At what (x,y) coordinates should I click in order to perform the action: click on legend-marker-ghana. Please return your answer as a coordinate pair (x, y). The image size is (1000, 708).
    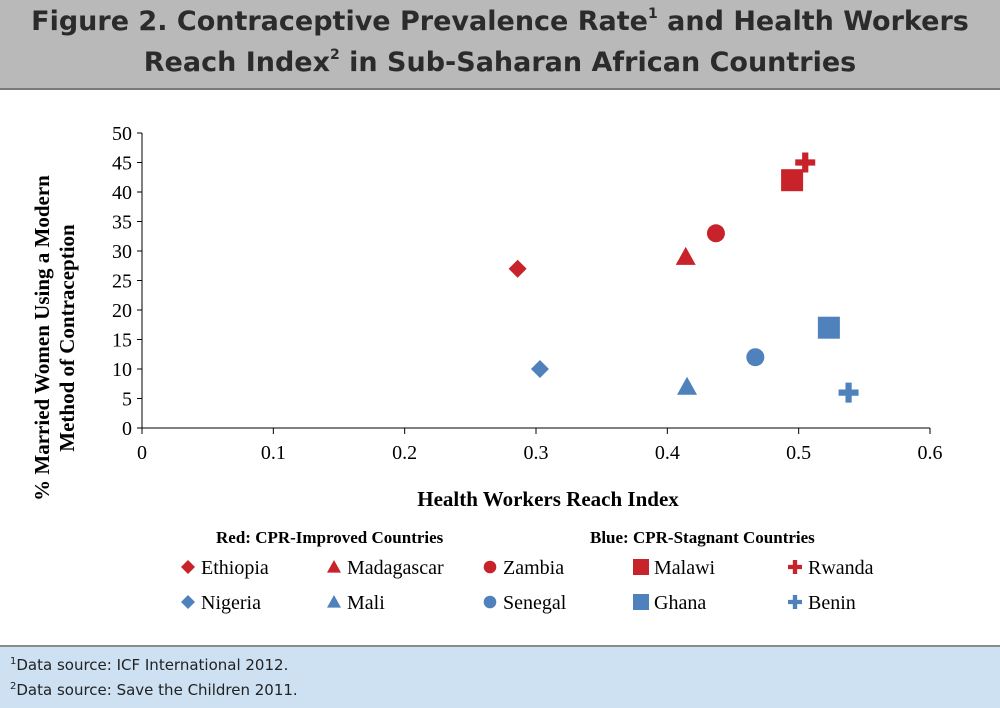
    Looking at the image, I should click on (641, 602).